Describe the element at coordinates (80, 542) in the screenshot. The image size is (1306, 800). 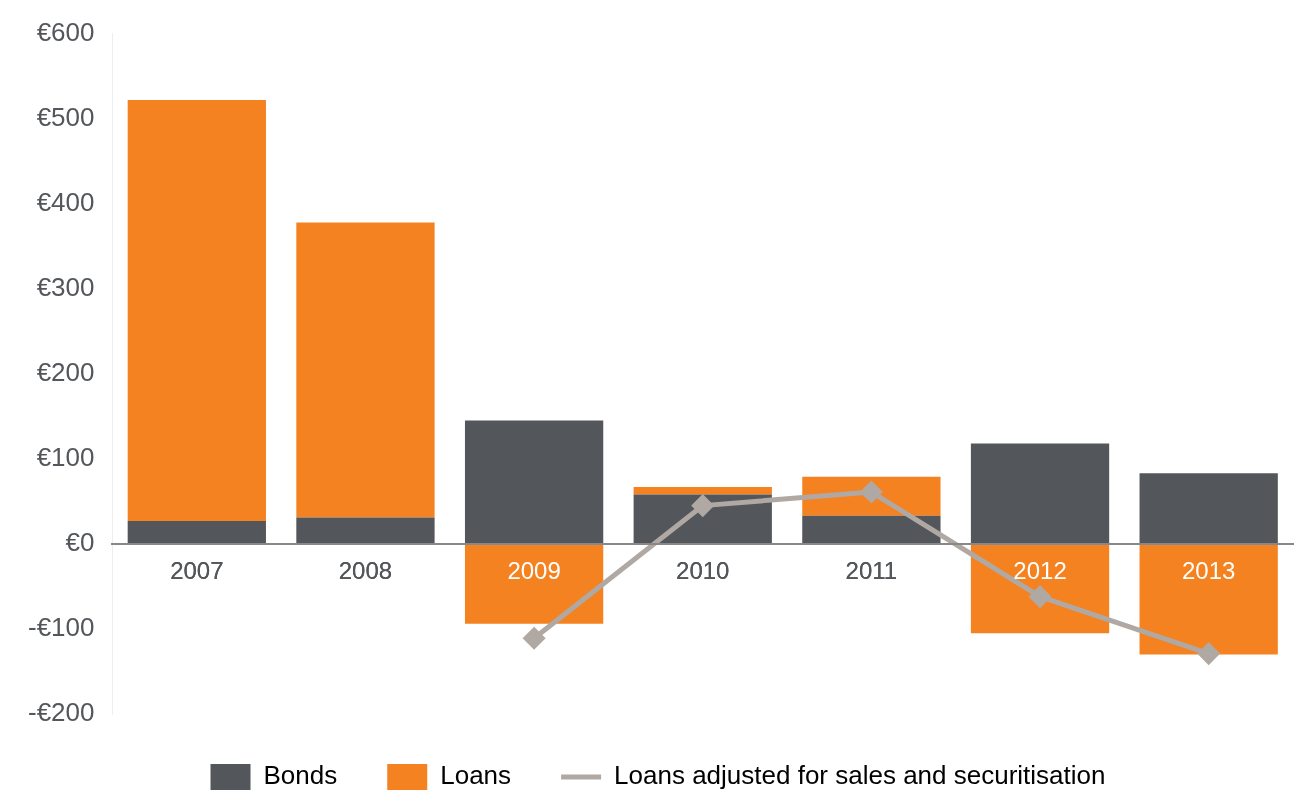
I see `y-tick-label: €0` at that location.